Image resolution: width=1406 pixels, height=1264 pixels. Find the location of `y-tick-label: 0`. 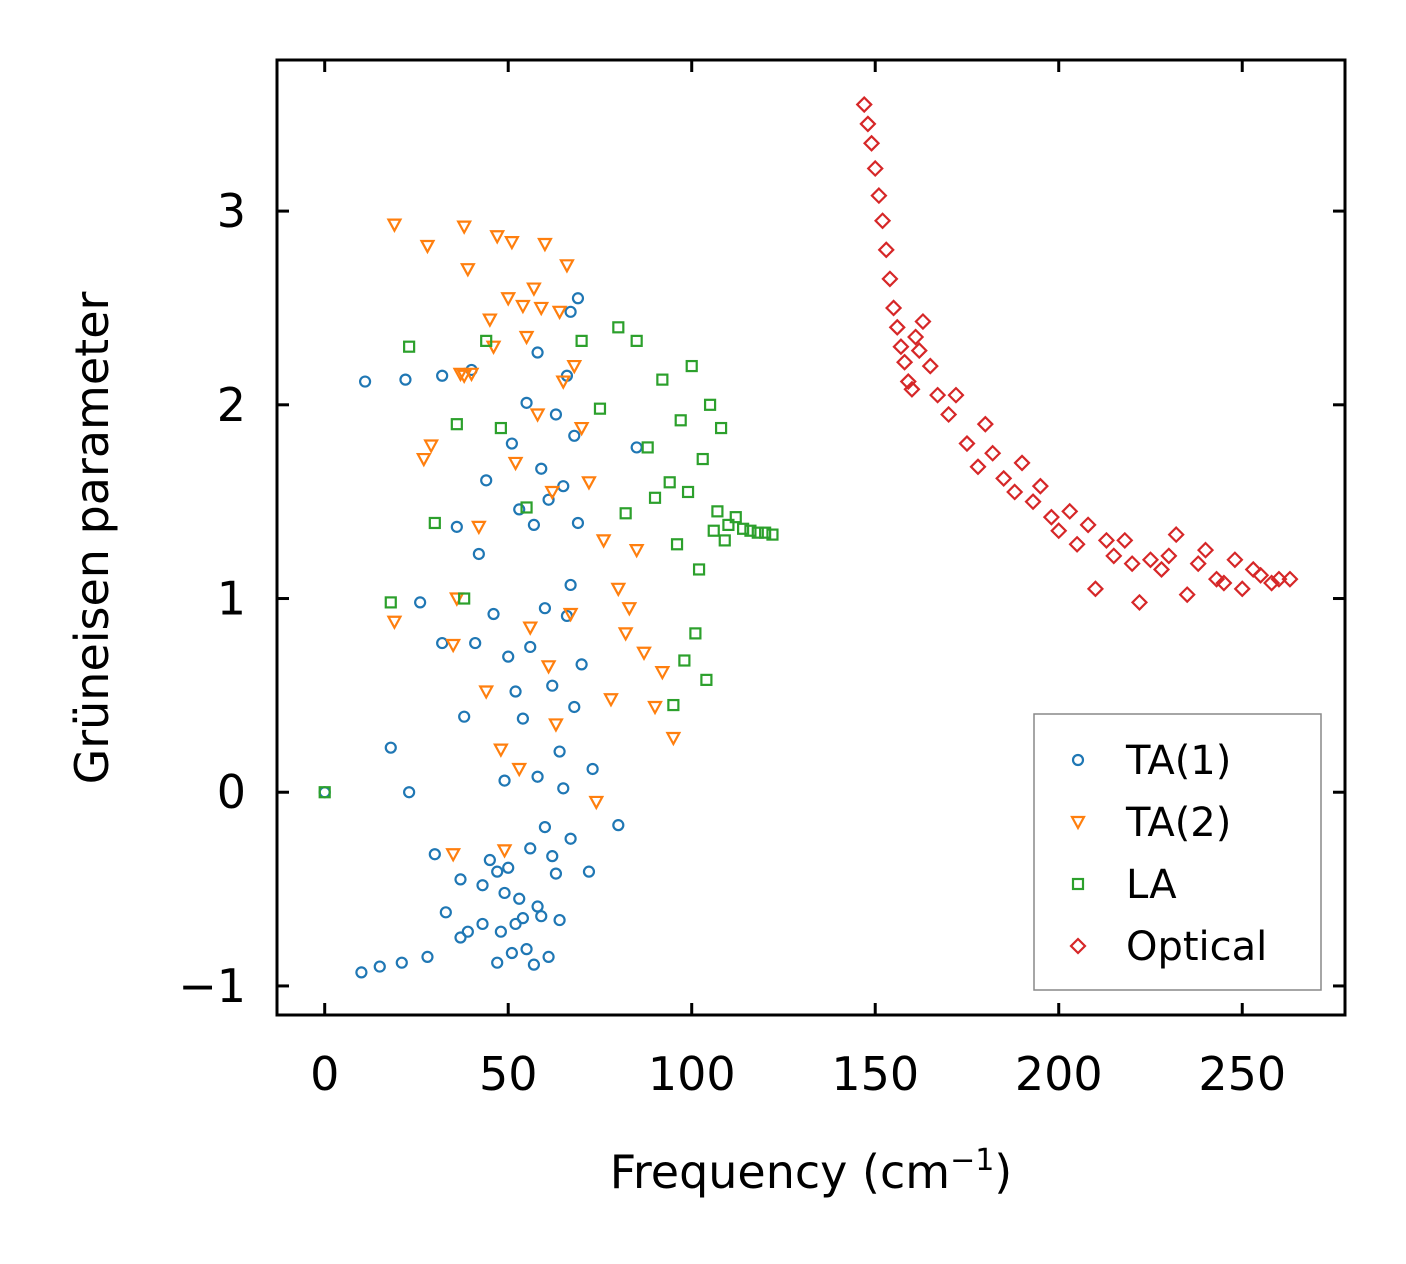

y-tick-label: 0 is located at coordinates (231, 792).